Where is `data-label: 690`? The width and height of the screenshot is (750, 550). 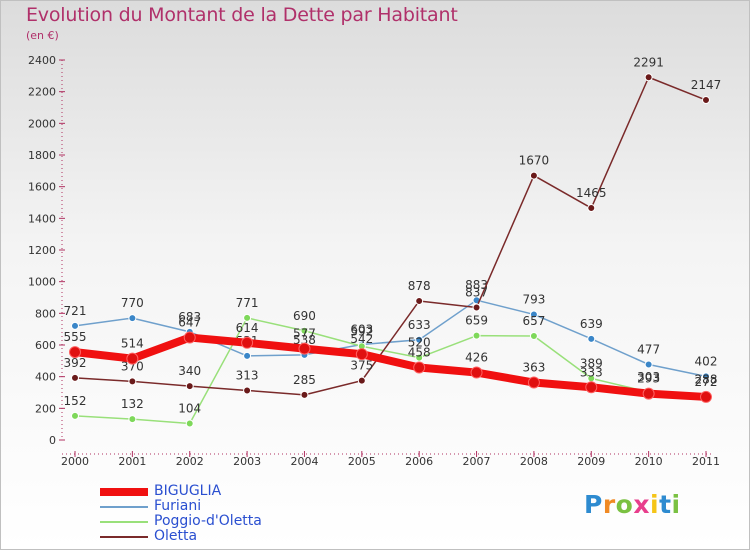
data-label: 690 is located at coordinates (304, 316).